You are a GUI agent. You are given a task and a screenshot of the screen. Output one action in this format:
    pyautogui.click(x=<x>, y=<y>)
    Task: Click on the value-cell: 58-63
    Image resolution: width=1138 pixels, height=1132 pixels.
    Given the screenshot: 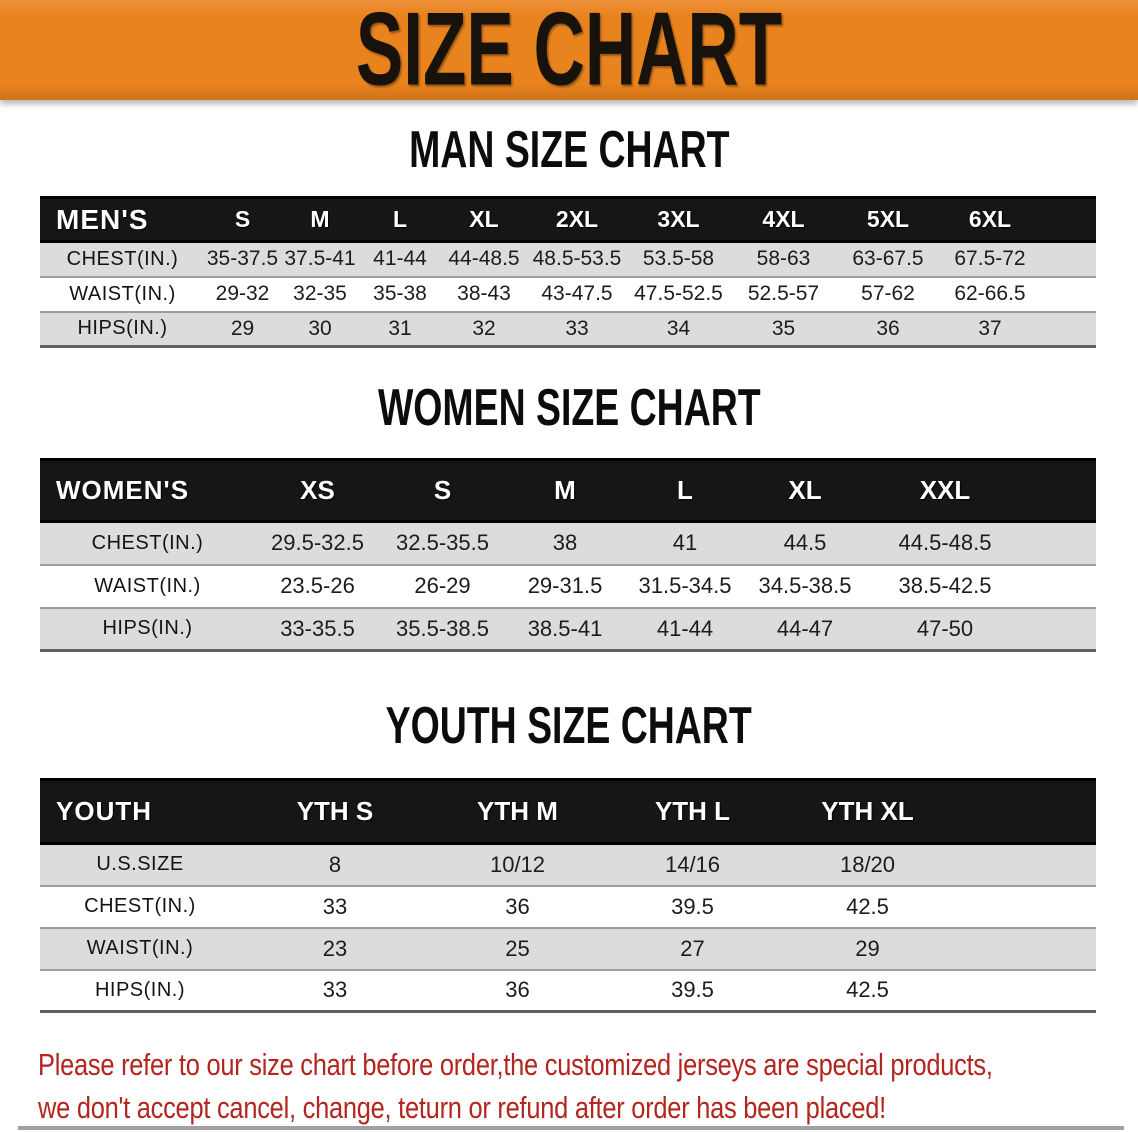 What is the action you would take?
    pyautogui.click(x=783, y=259)
    